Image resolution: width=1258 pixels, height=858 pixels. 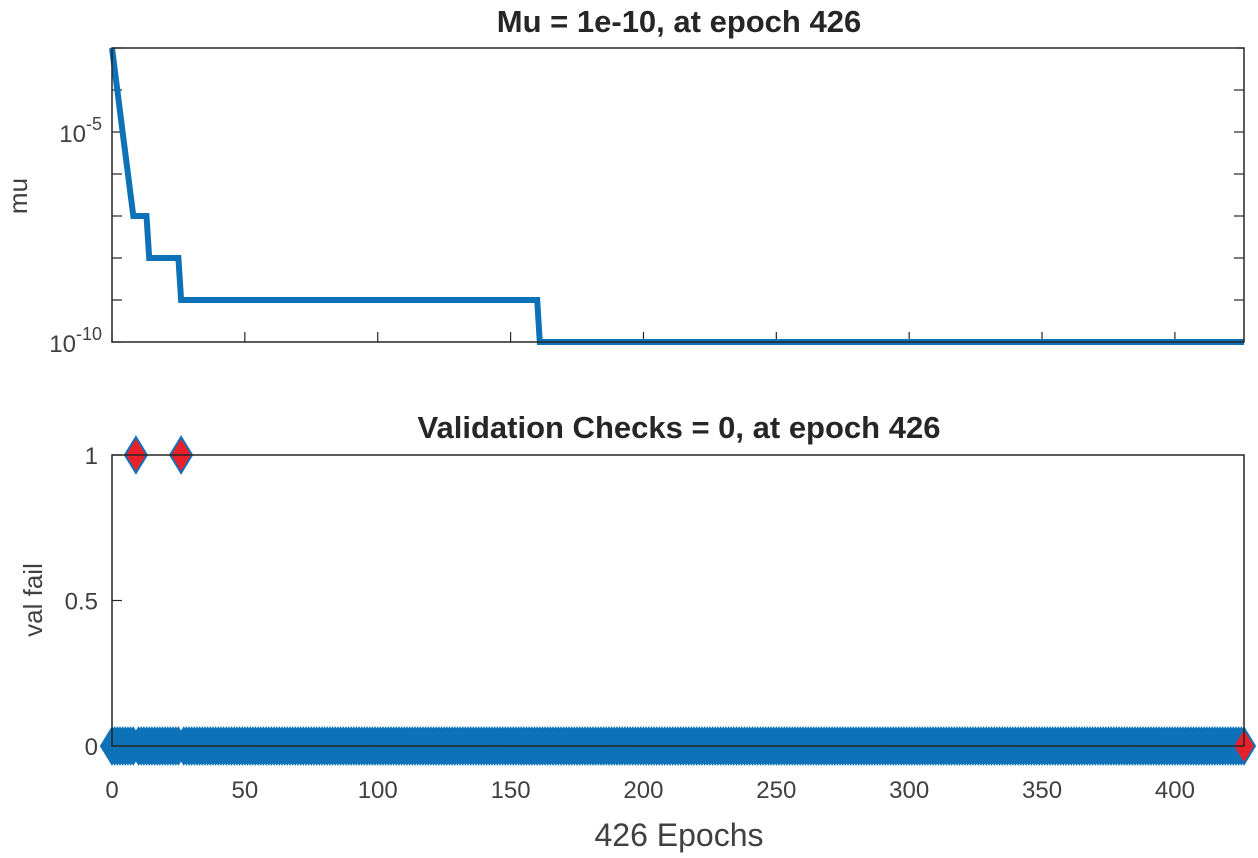 What do you see at coordinates (81, 602) in the screenshot?
I see `val-y-tick-label: 0.5` at bounding box center [81, 602].